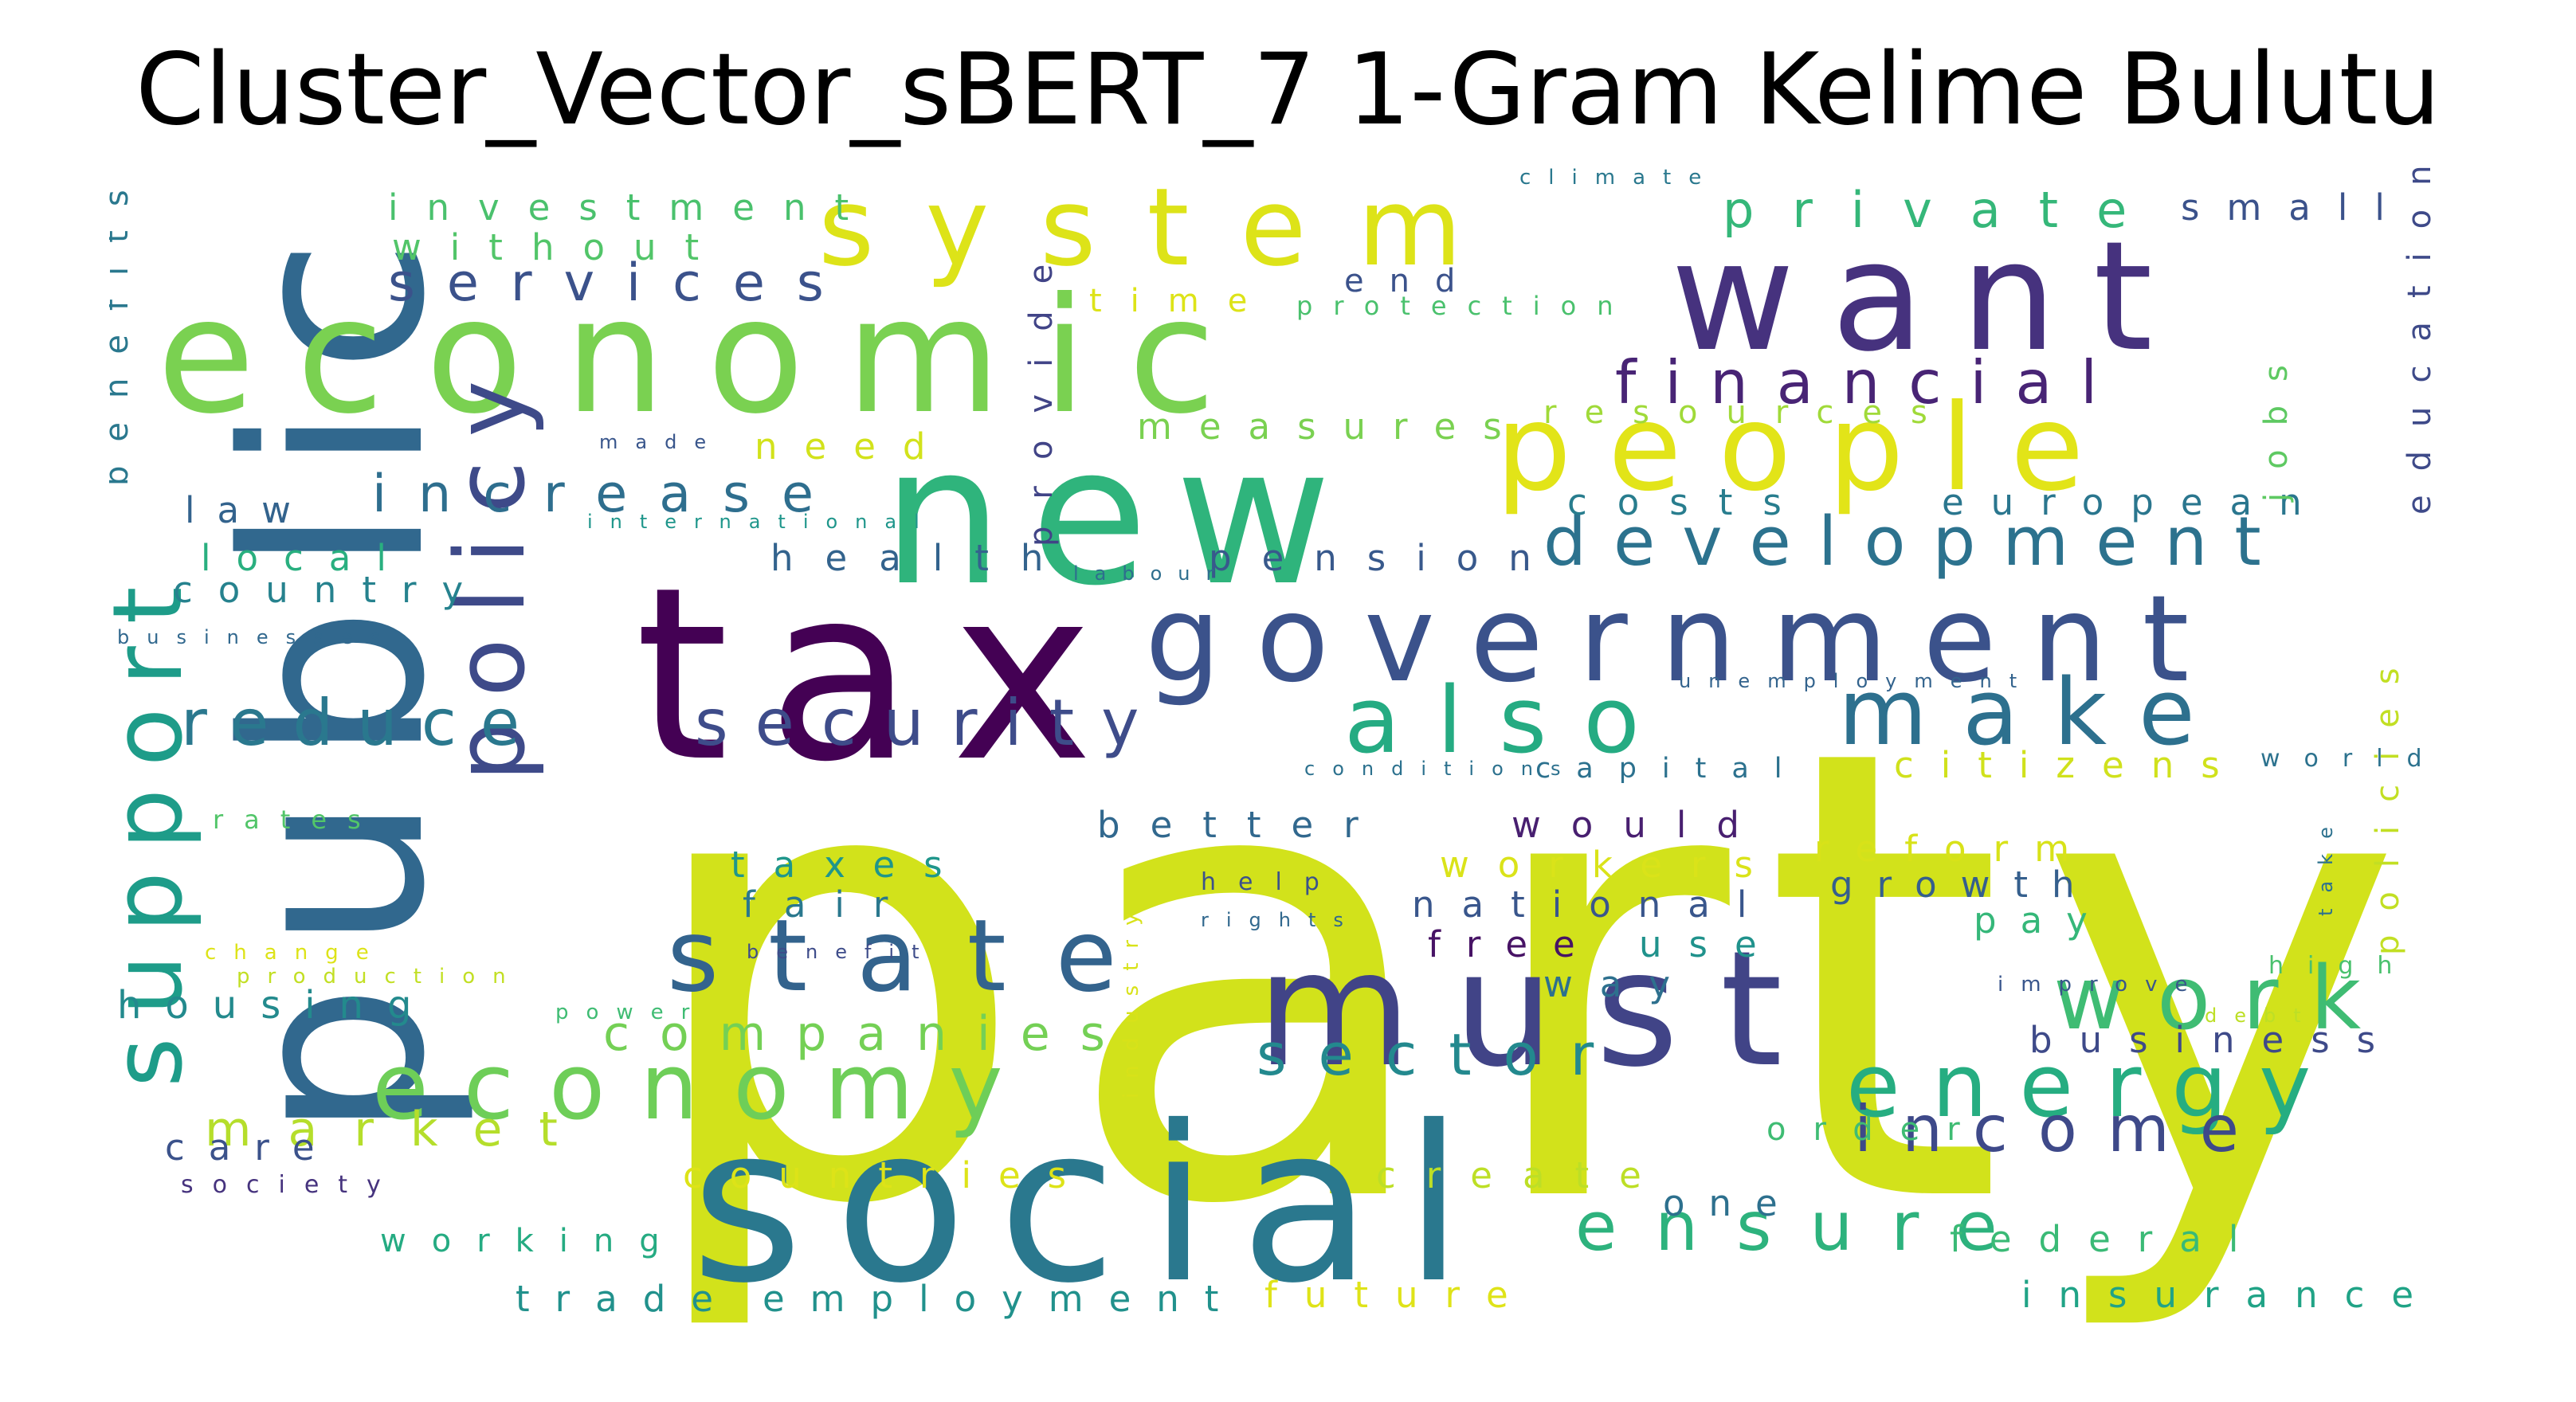  Describe the element at coordinates (290, 1185) in the screenshot. I see `word-society: society` at that location.